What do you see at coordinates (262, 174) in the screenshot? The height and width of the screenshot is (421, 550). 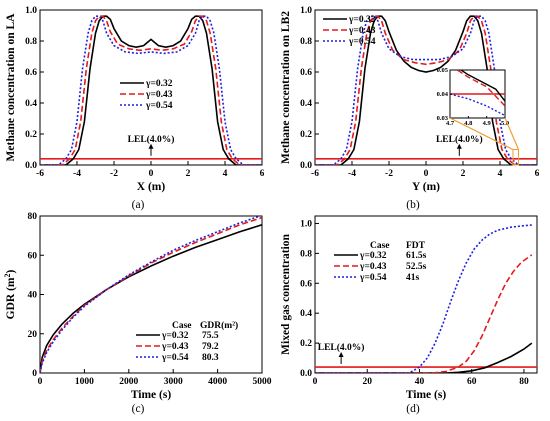 I see `x-tick-label: 6` at bounding box center [262, 174].